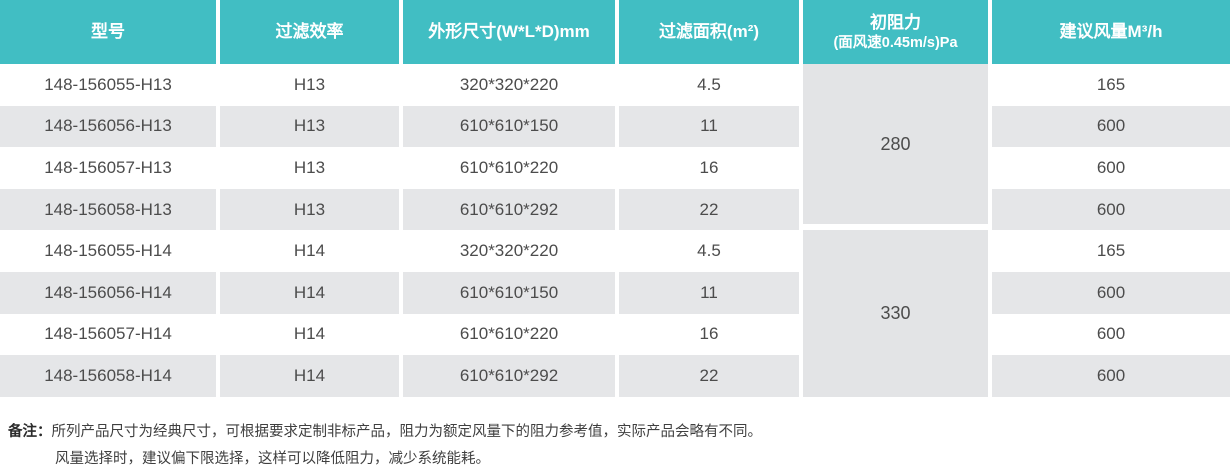 The height and width of the screenshot is (470, 1230). Describe the element at coordinates (108, 85) in the screenshot. I see `cell-model: 148-156055-H13` at that location.